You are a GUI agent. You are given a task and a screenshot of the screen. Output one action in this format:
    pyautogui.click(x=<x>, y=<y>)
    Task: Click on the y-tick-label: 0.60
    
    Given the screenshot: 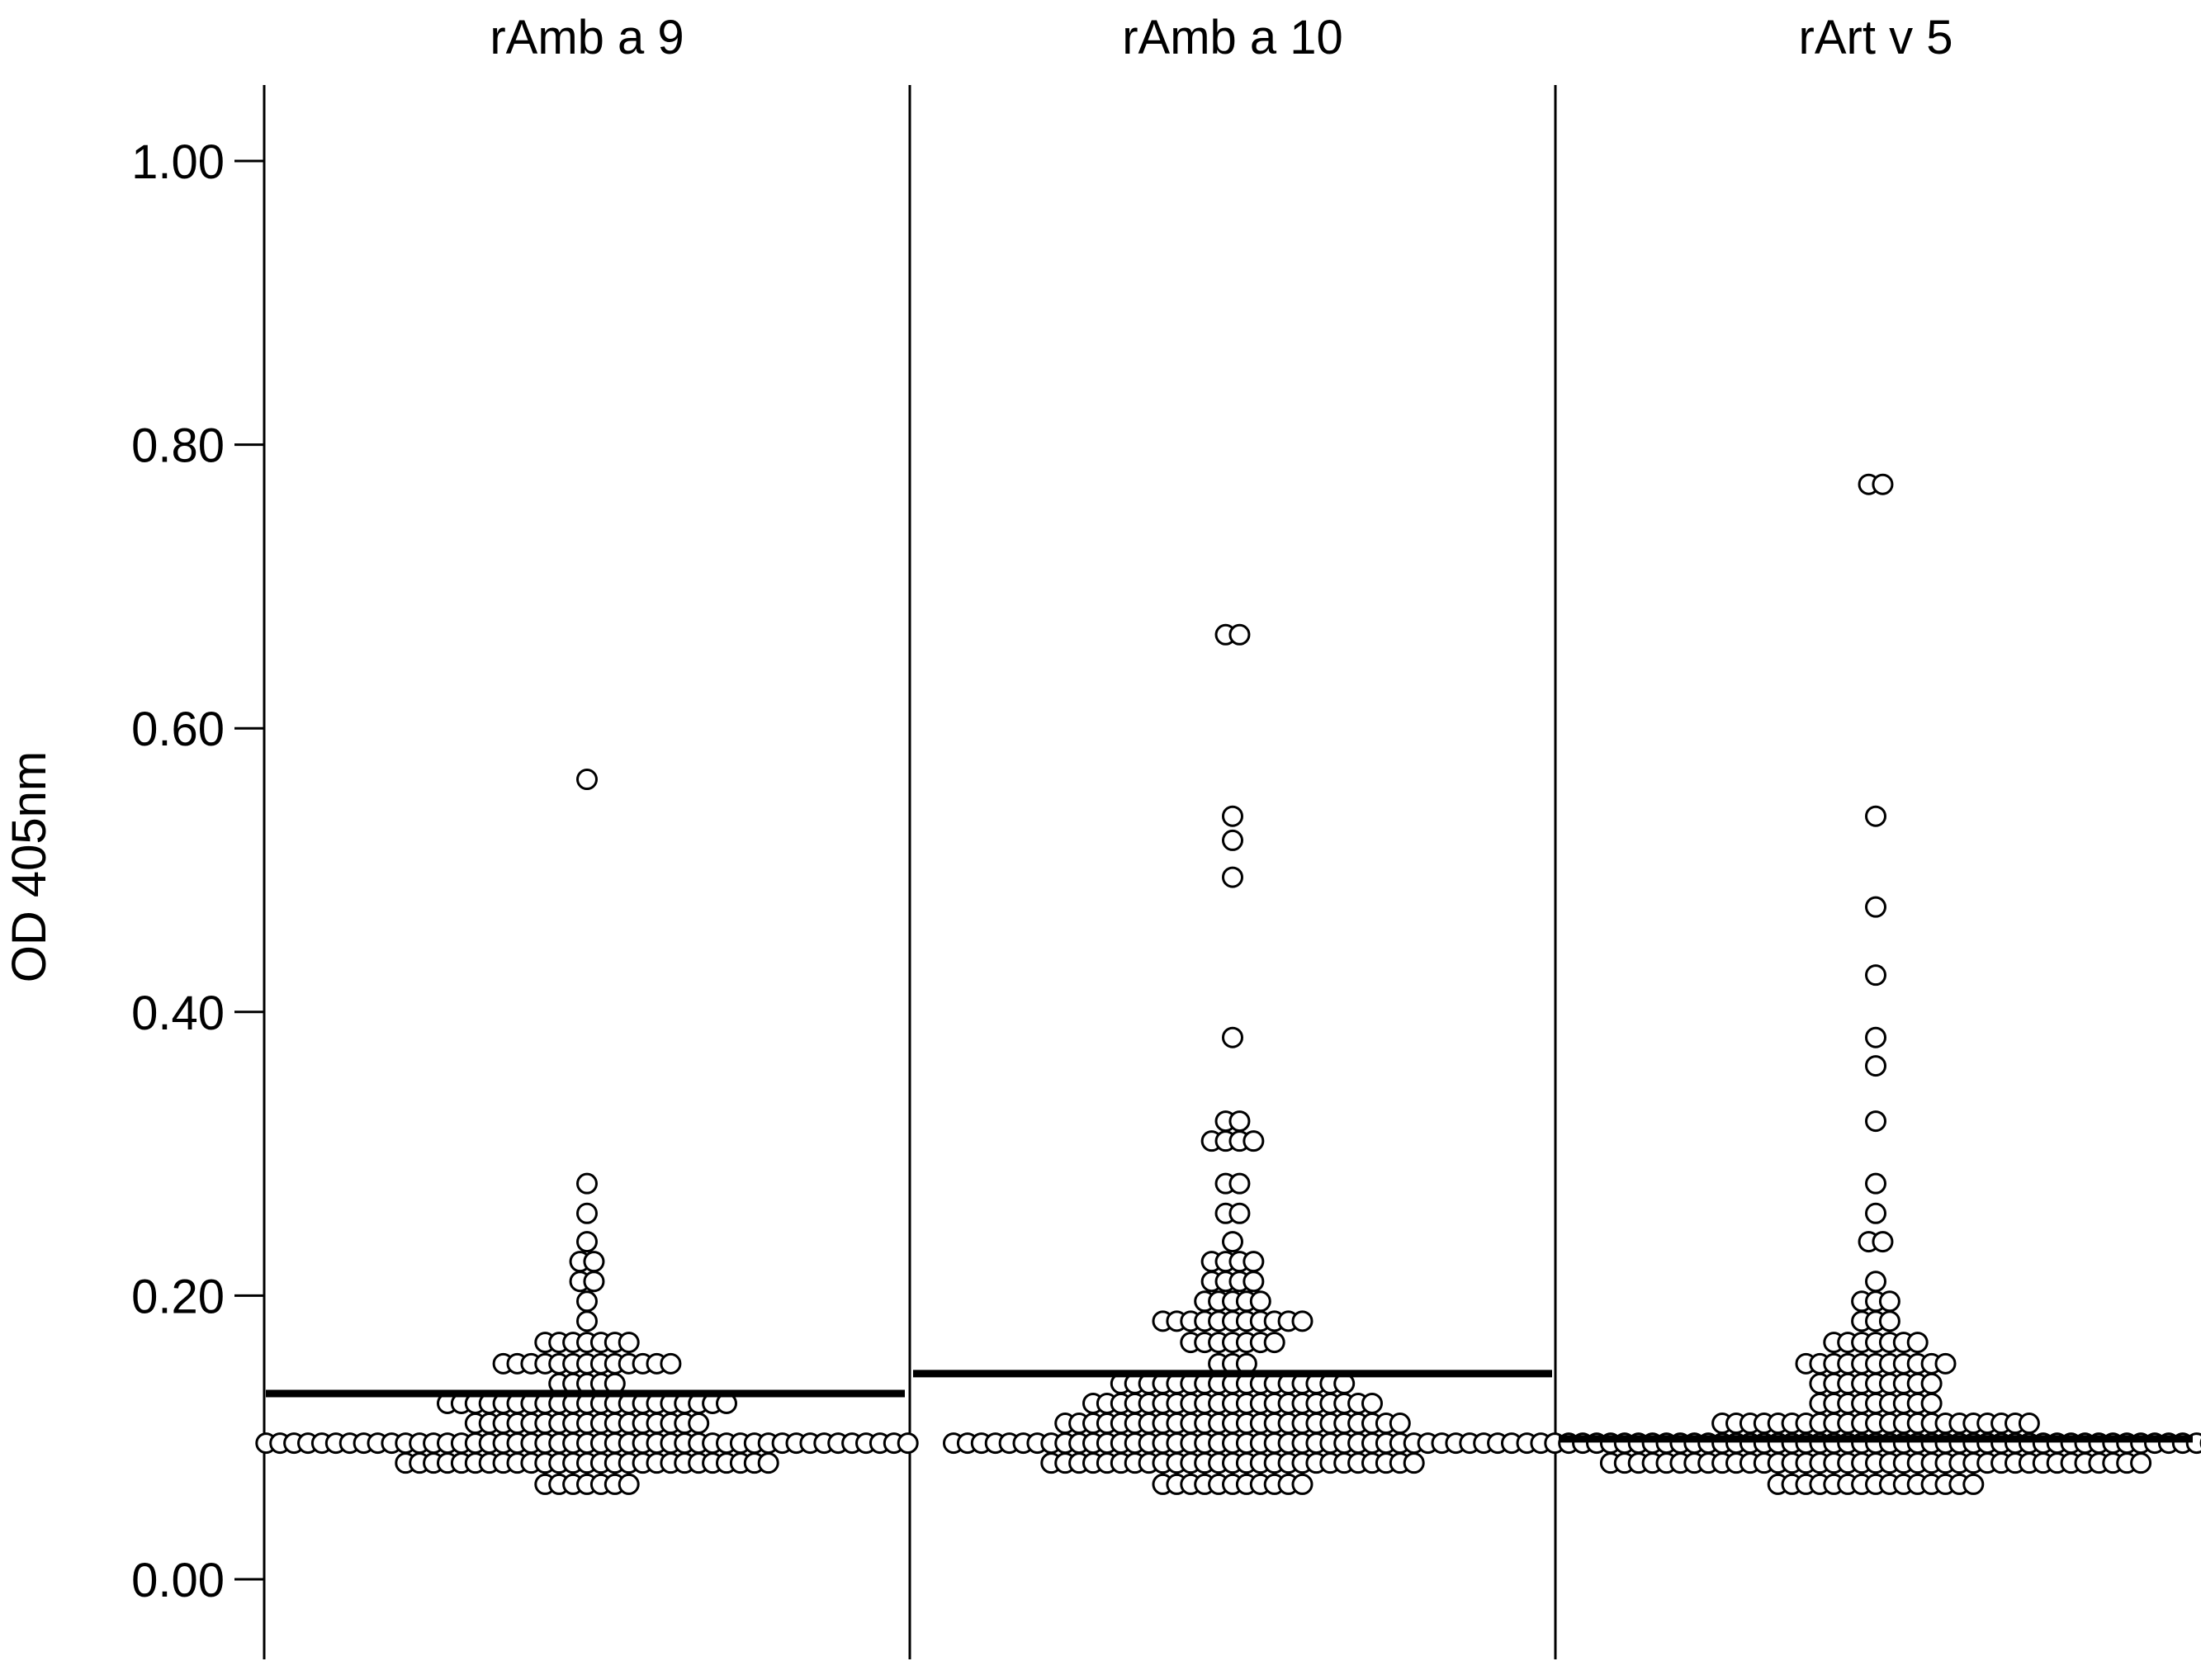 What is the action you would take?
    pyautogui.click(x=178, y=729)
    